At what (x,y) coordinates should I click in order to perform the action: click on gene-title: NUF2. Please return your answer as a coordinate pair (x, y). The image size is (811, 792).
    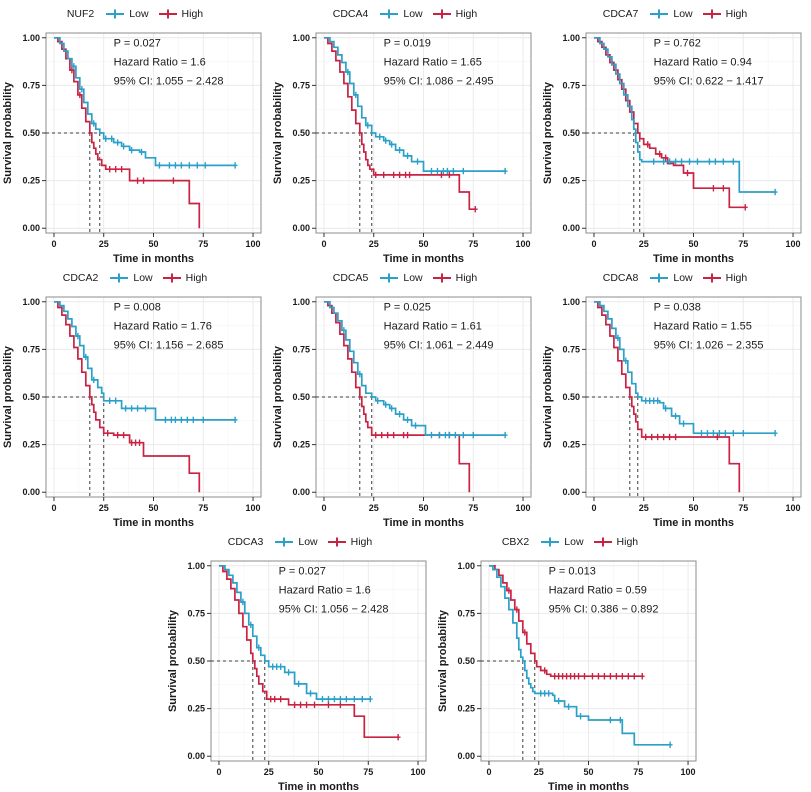
    Looking at the image, I should click on (80, 14).